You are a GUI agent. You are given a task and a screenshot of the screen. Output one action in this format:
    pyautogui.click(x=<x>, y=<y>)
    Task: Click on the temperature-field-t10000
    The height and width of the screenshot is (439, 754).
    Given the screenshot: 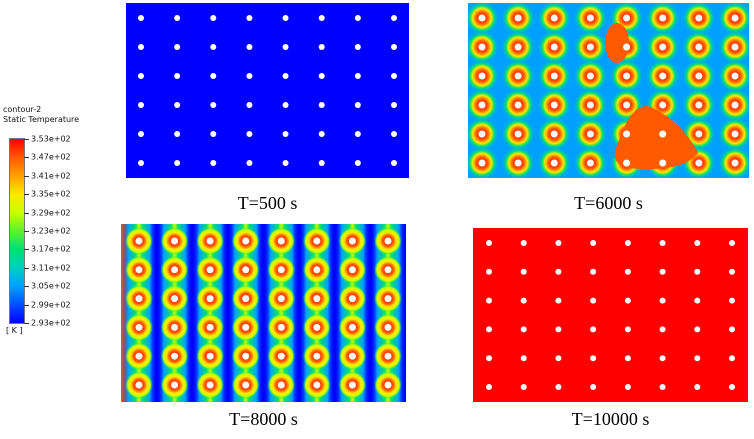 What is the action you would take?
    pyautogui.click(x=610, y=315)
    